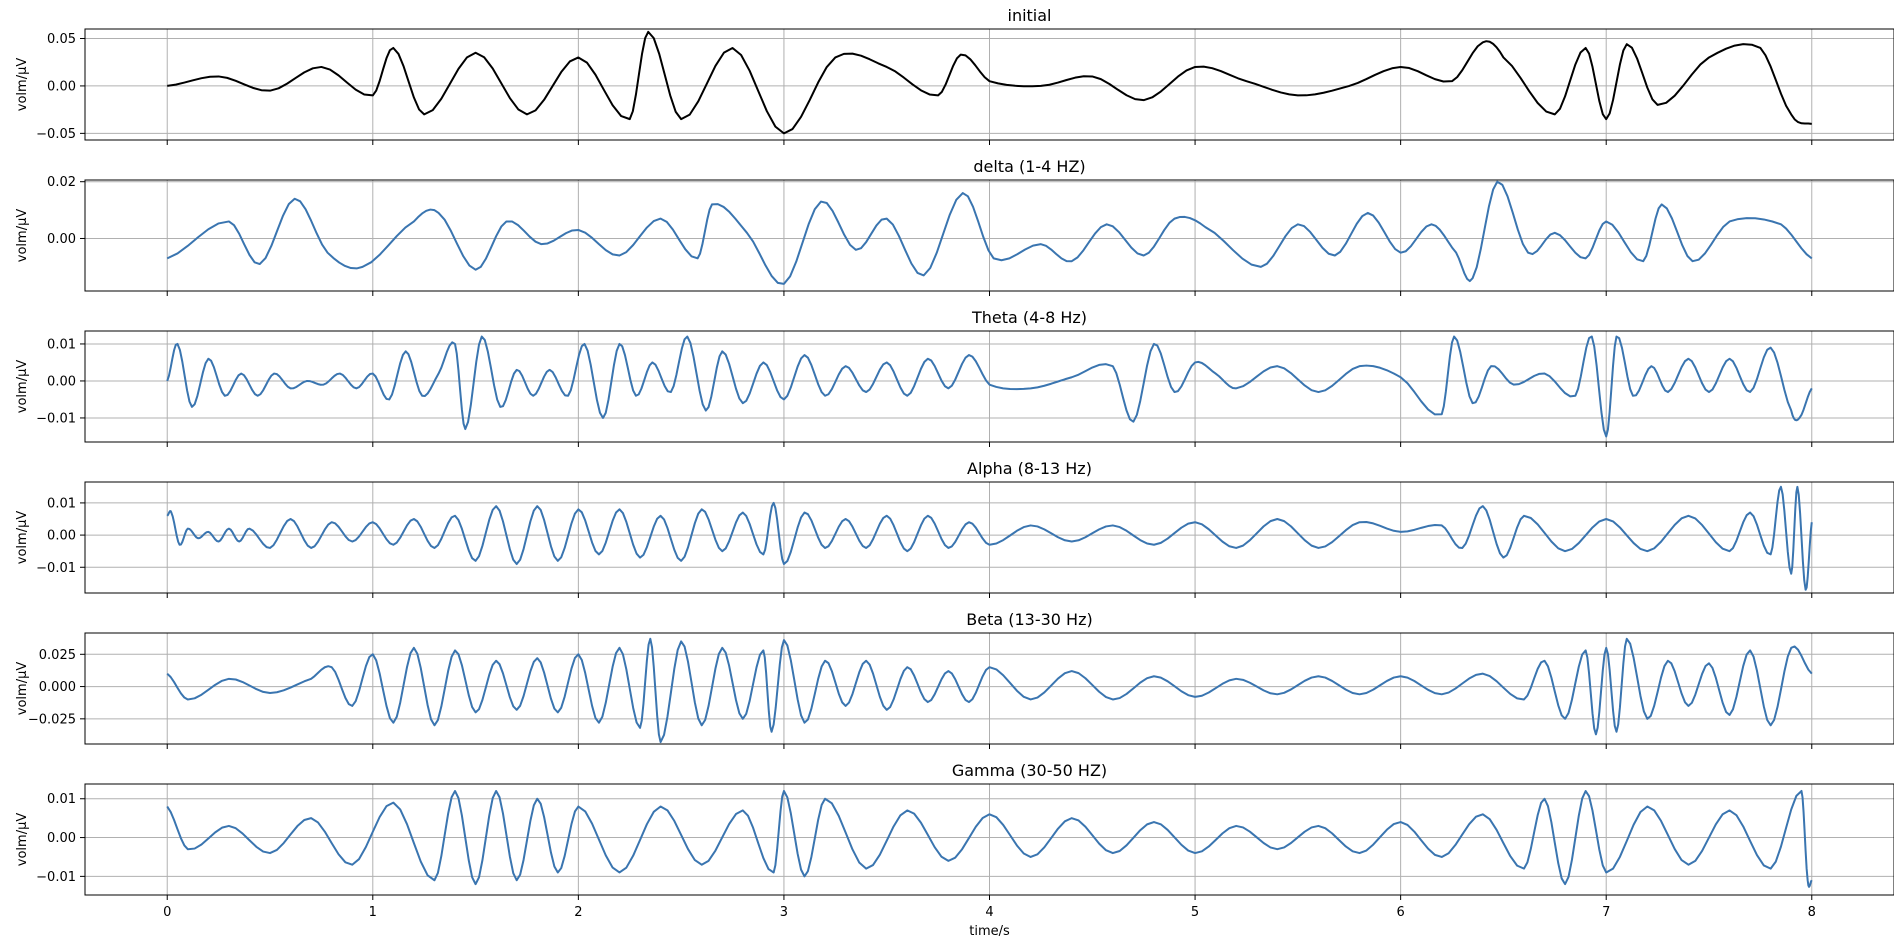 The height and width of the screenshot is (942, 1894). What do you see at coordinates (57, 687) in the screenshot?
I see `y-tick-label: 0.000` at bounding box center [57, 687].